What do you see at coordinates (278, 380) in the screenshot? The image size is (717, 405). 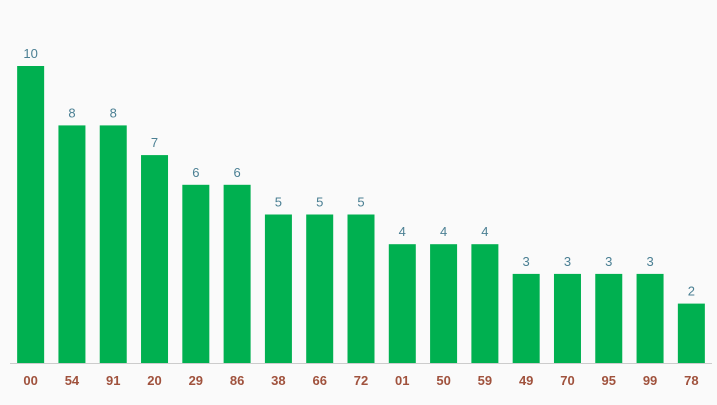 I see `x-tick-label-38: 38` at bounding box center [278, 380].